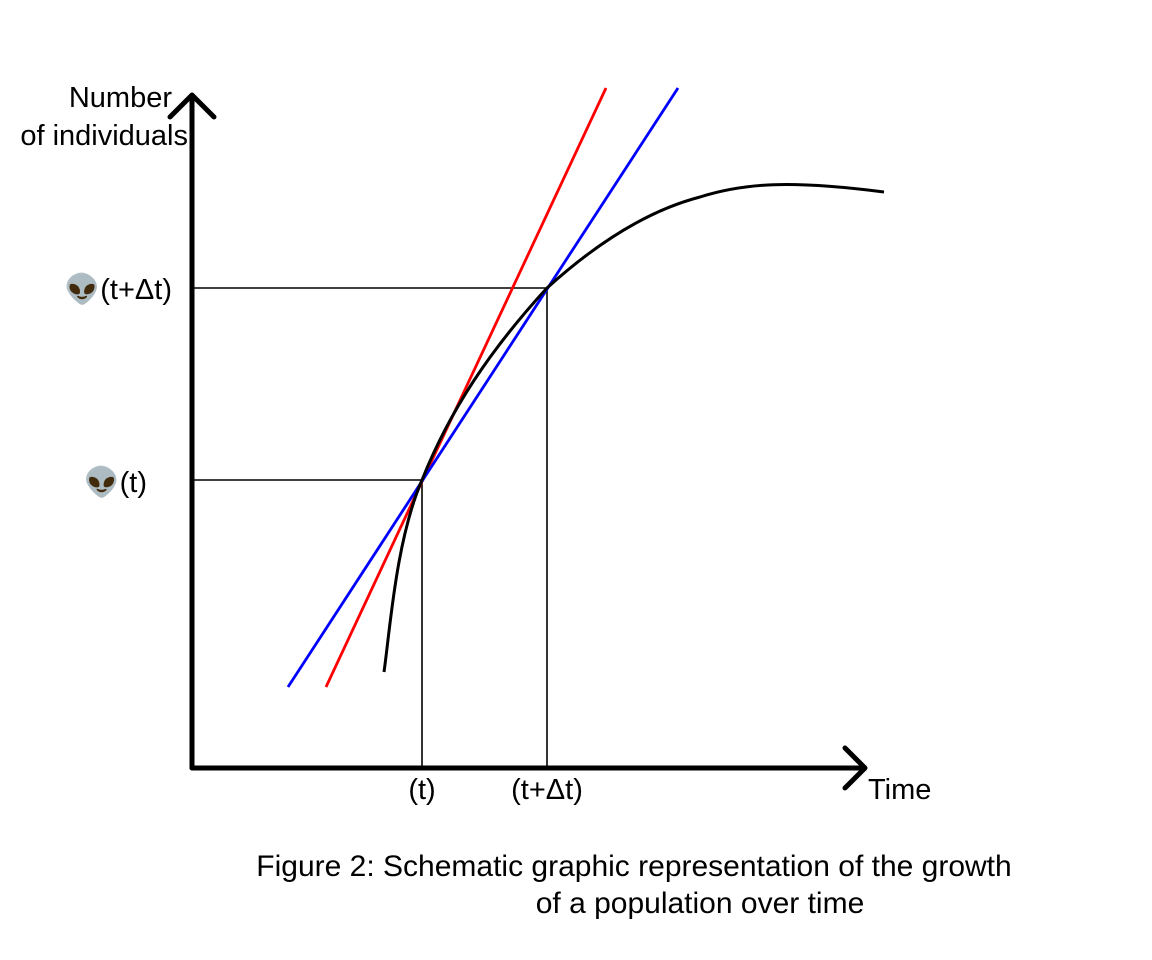 The height and width of the screenshot is (960, 1152). Describe the element at coordinates (421, 790) in the screenshot. I see `x-tick-left: (t)` at that location.